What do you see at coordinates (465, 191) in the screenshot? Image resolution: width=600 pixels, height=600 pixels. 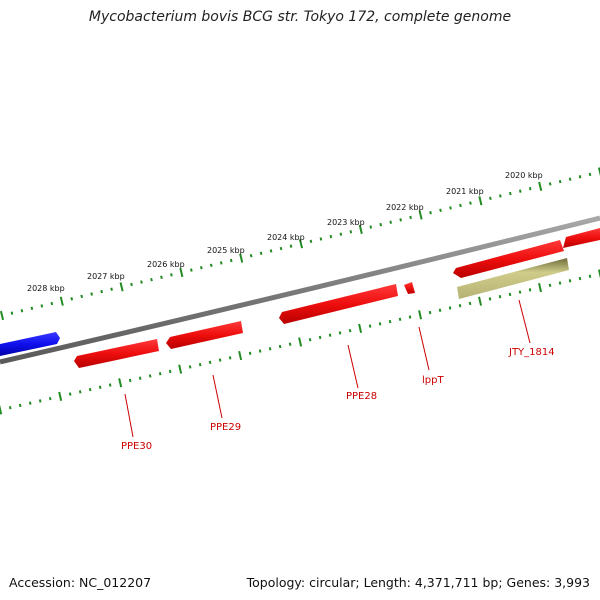 I see `scale-label-2021: 2021 kbp` at bounding box center [465, 191].